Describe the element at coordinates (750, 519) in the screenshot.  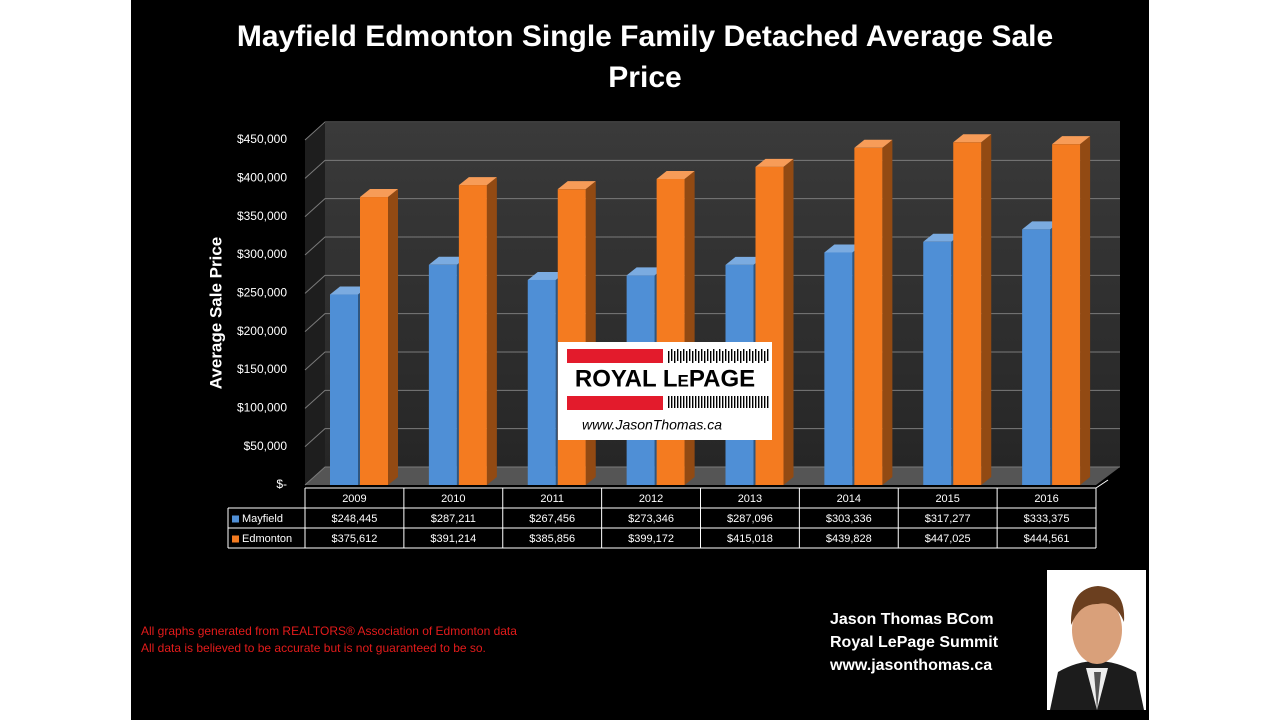
I see `data-label: $287,096` at that location.